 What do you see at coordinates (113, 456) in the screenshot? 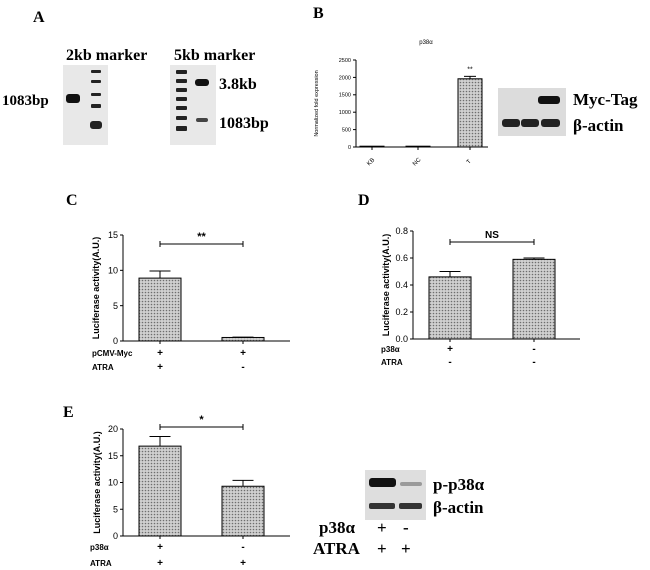
I see `chart-e-ytick-label: 15` at bounding box center [113, 456].